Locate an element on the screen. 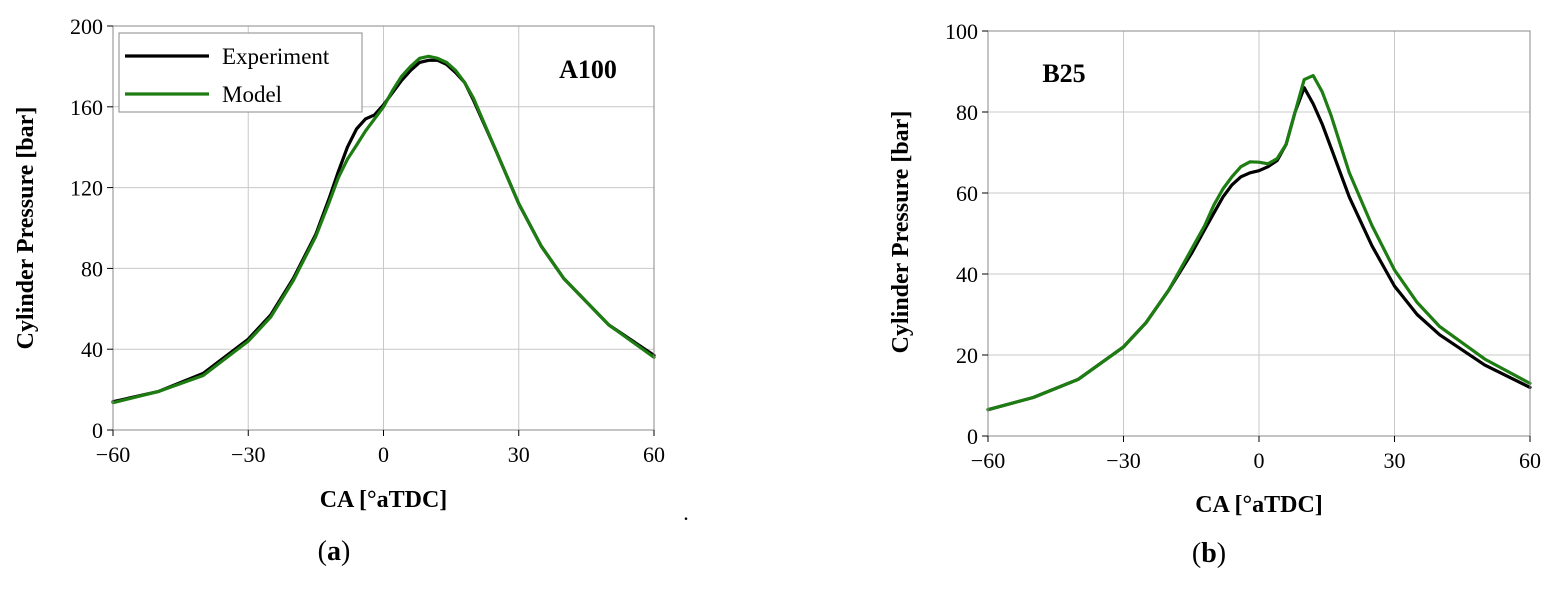 This screenshot has width=1558, height=592. panel-annotation: B25 is located at coordinates (1063, 73).